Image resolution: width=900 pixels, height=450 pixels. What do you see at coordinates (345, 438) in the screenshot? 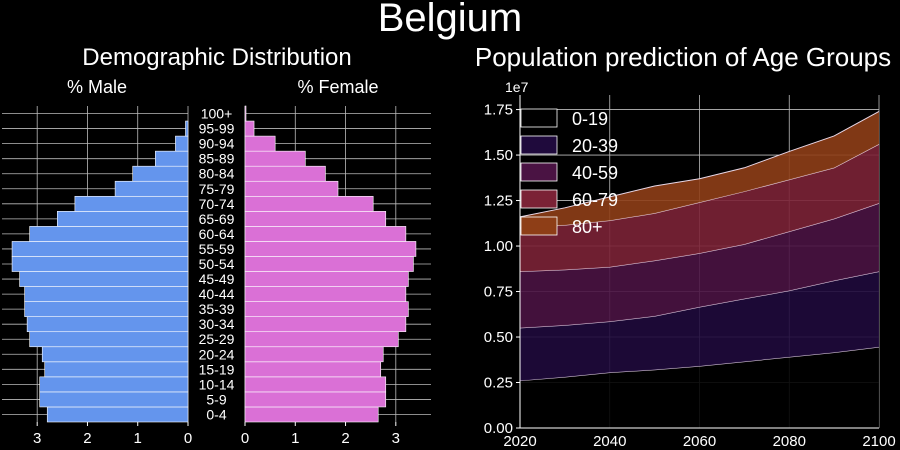
I see `female-tick-label: 2` at bounding box center [345, 438].